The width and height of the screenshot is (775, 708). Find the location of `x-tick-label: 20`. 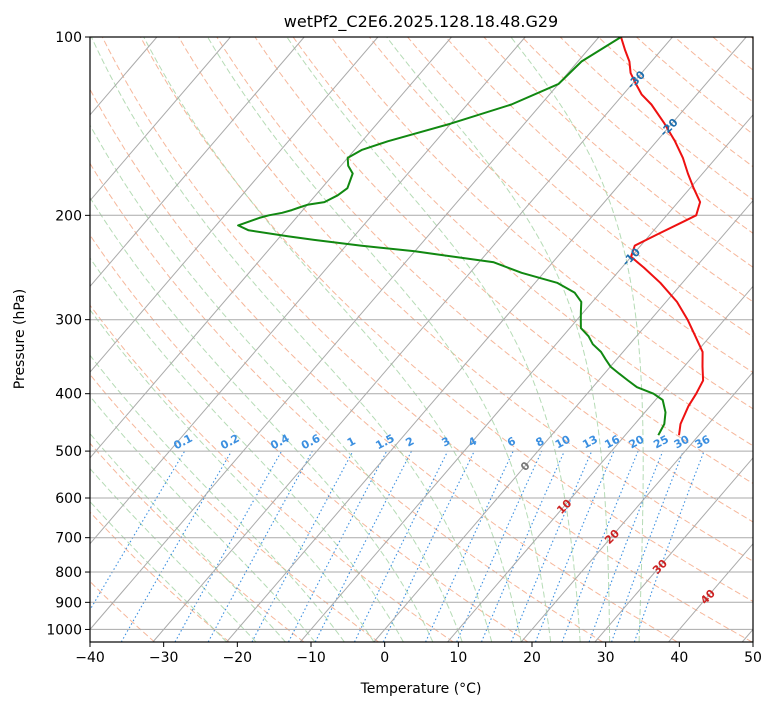

x-tick-label: 20 is located at coordinates (532, 658).